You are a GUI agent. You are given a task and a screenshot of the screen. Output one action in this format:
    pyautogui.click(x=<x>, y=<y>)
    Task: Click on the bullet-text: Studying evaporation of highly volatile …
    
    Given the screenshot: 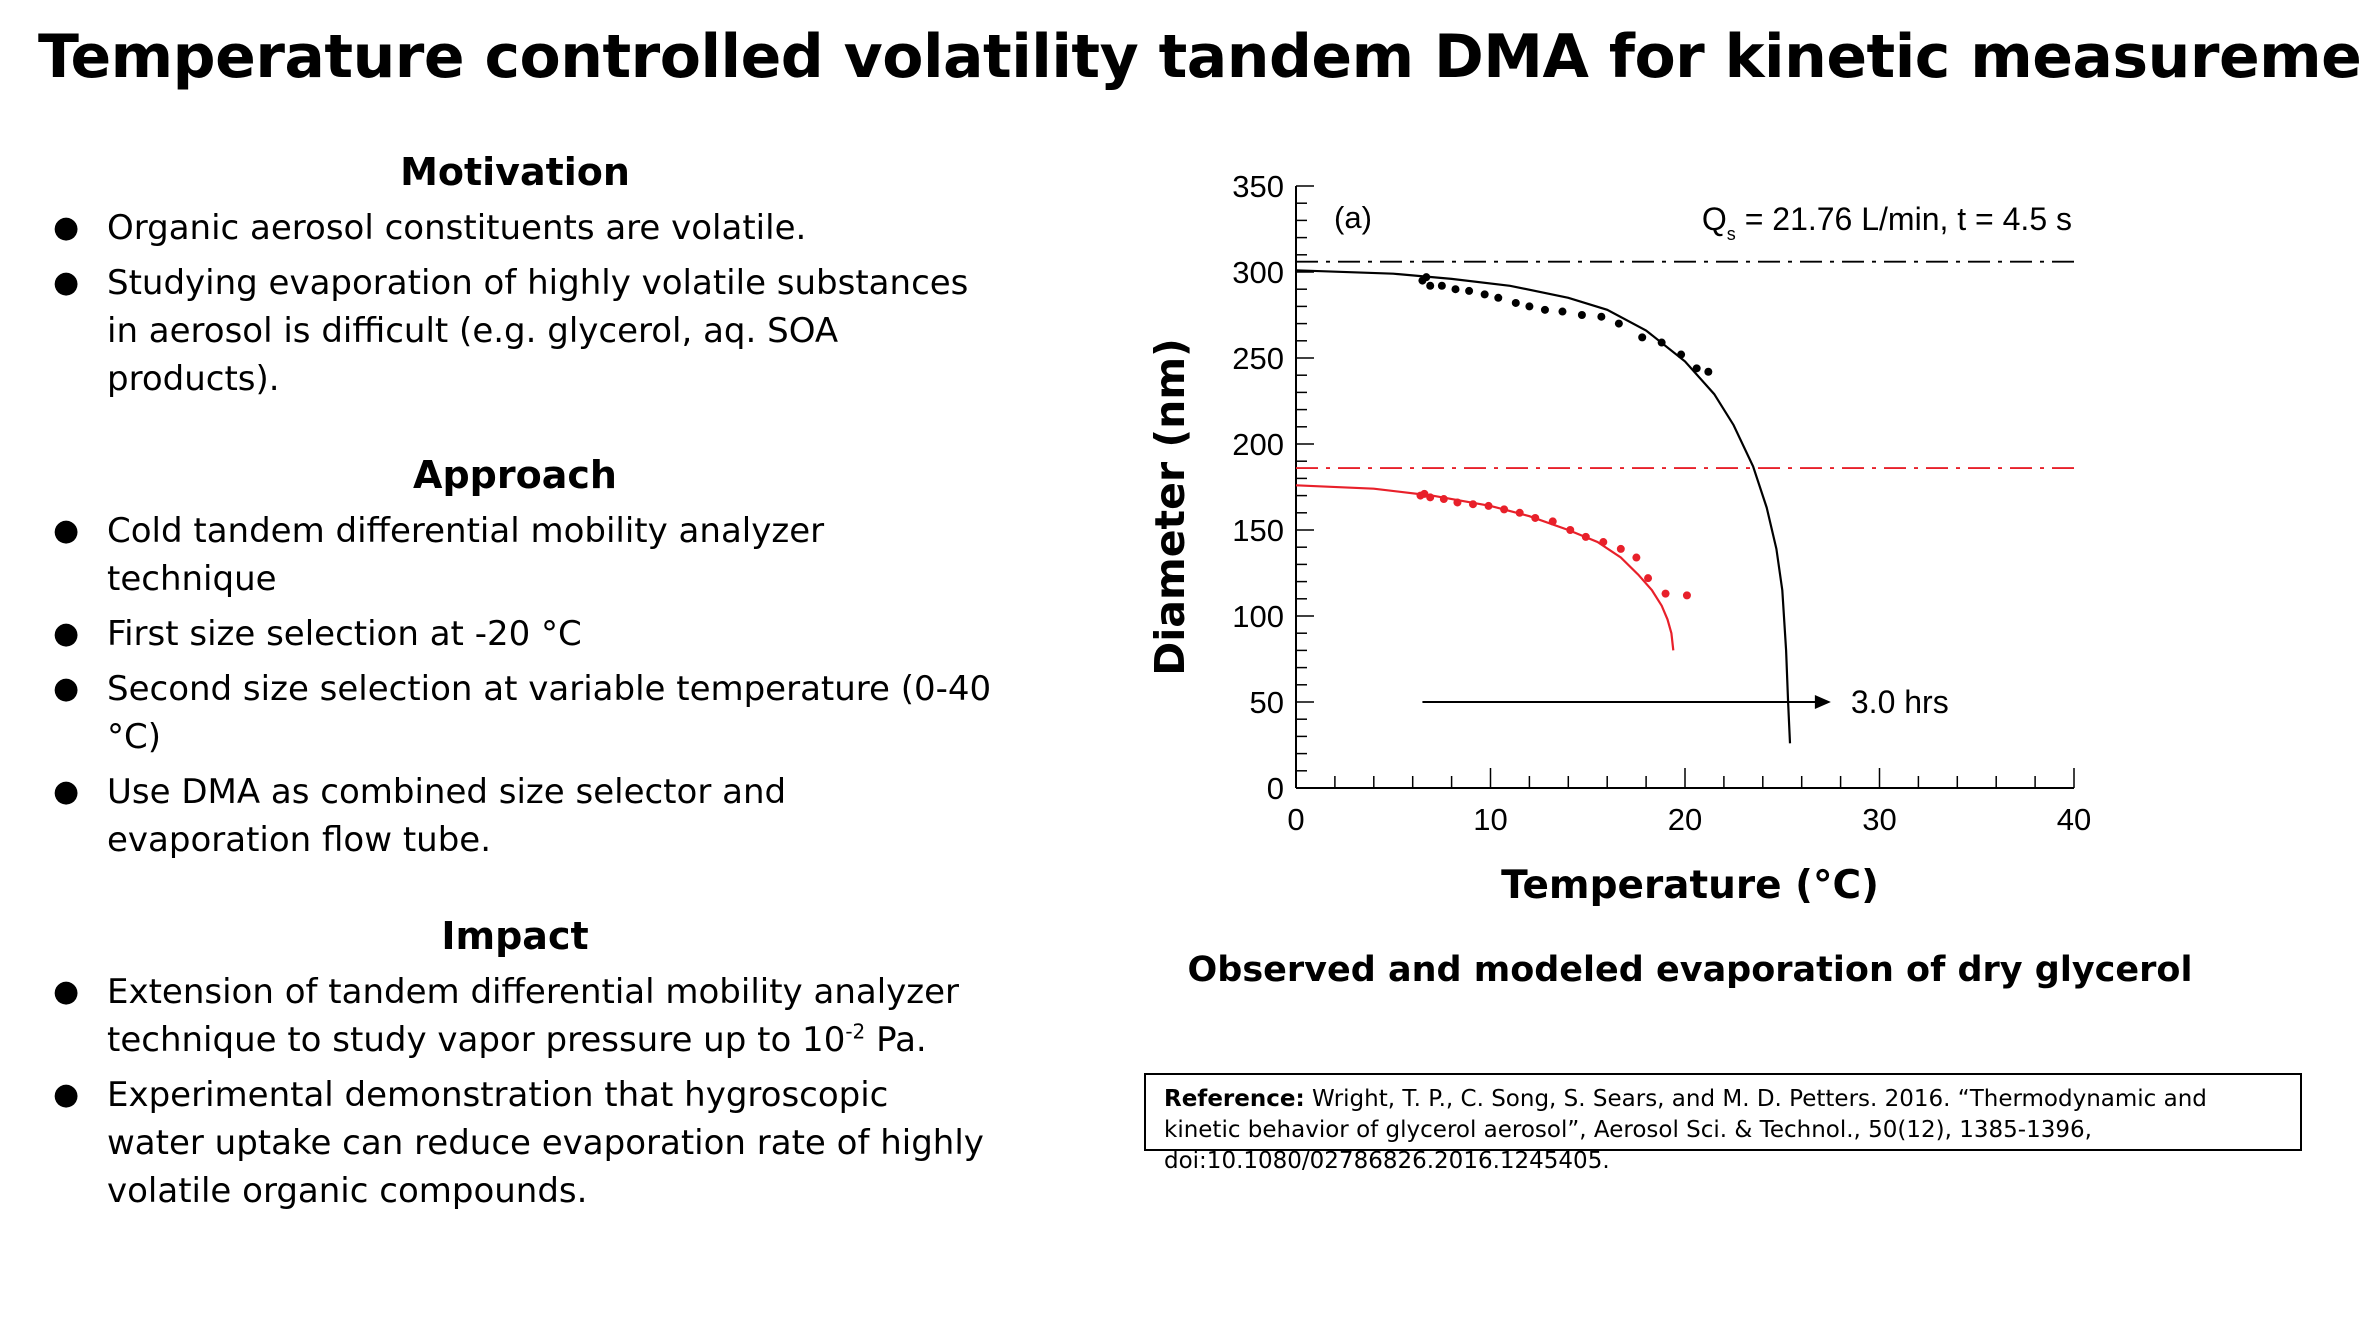 What is the action you would take?
    pyautogui.click(x=538, y=331)
    